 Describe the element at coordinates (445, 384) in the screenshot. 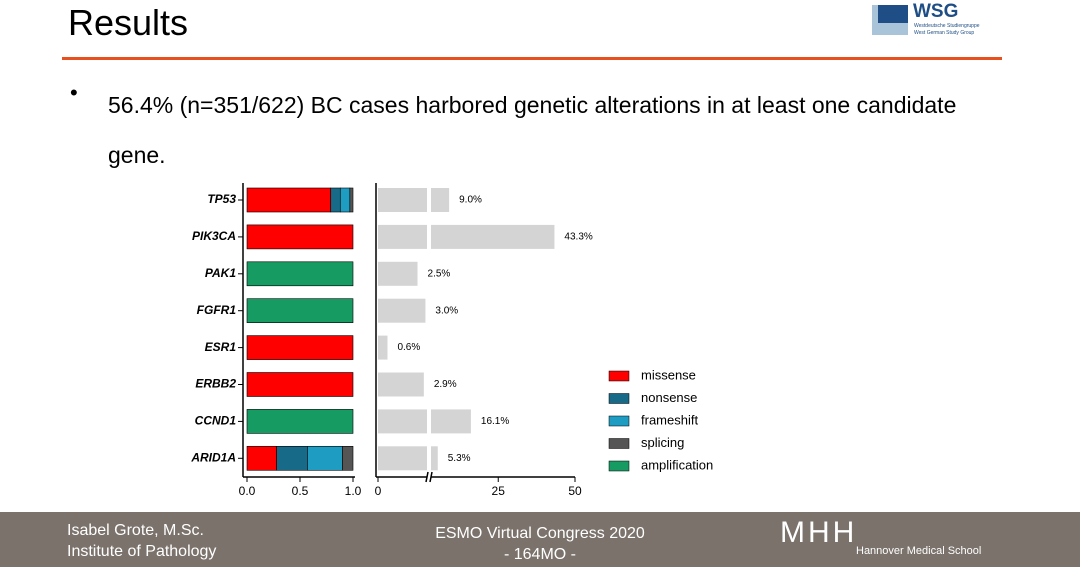

I see `value-label: 2.9%` at that location.